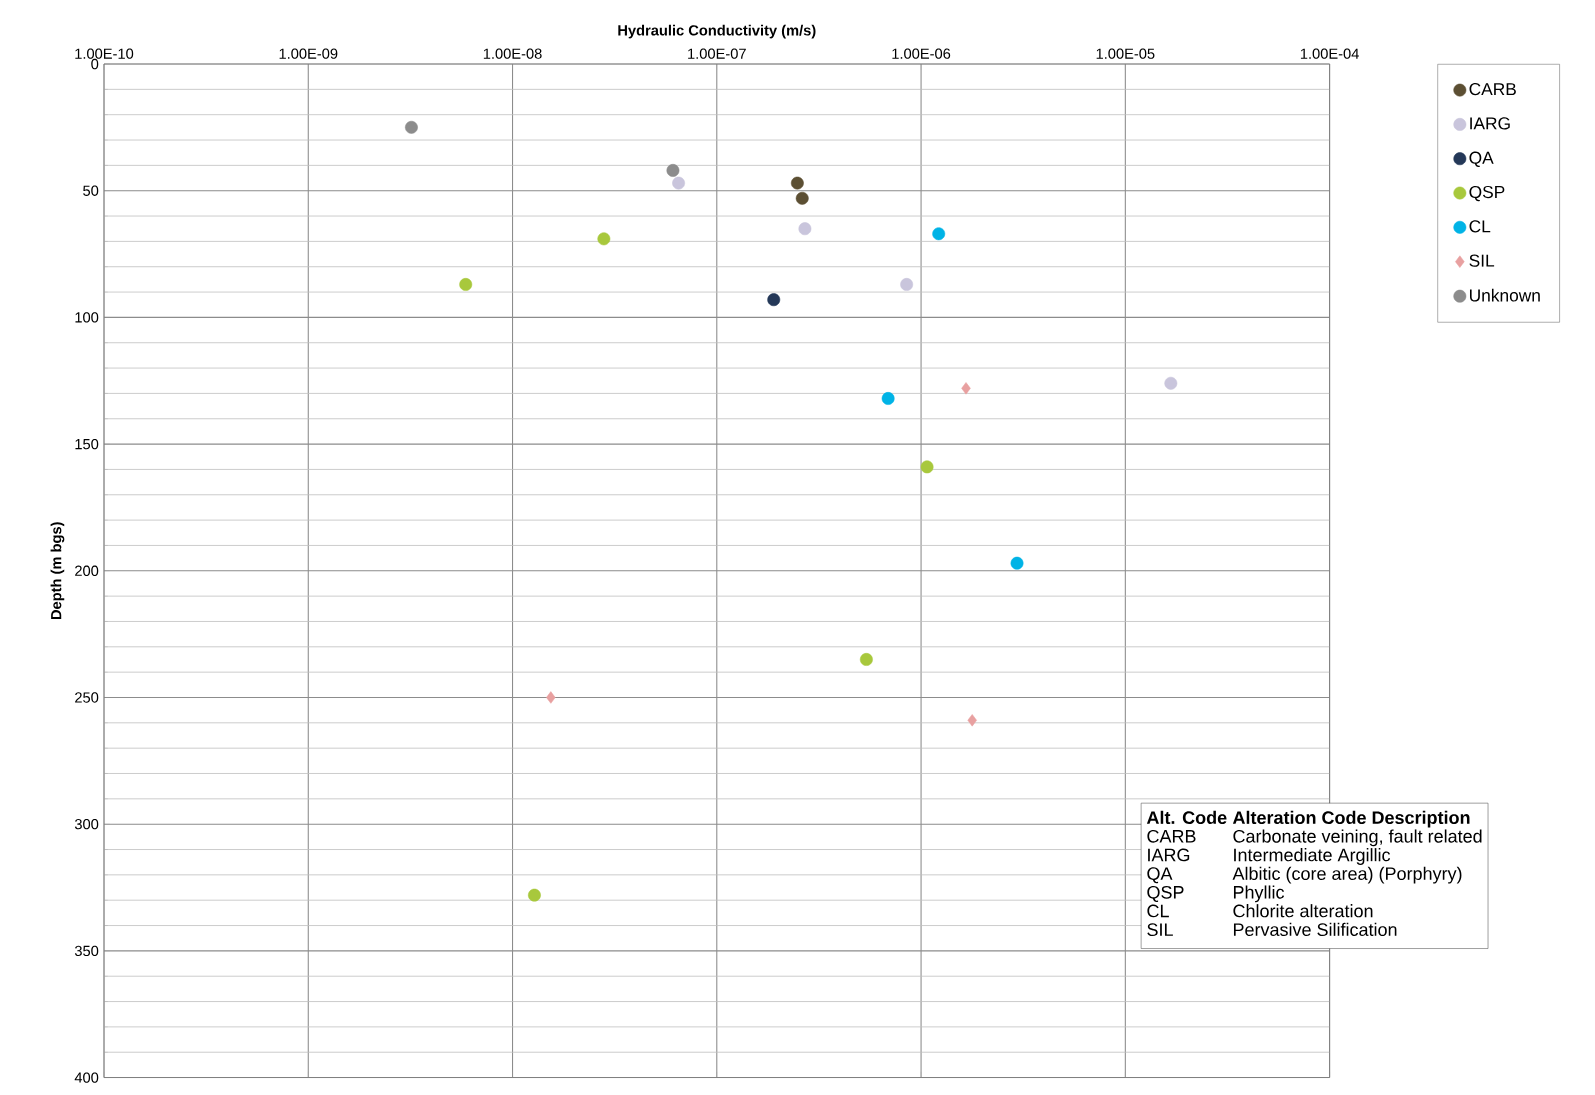  Describe the element at coordinates (1160, 875) in the screenshot. I see `annotation: QA` at that location.